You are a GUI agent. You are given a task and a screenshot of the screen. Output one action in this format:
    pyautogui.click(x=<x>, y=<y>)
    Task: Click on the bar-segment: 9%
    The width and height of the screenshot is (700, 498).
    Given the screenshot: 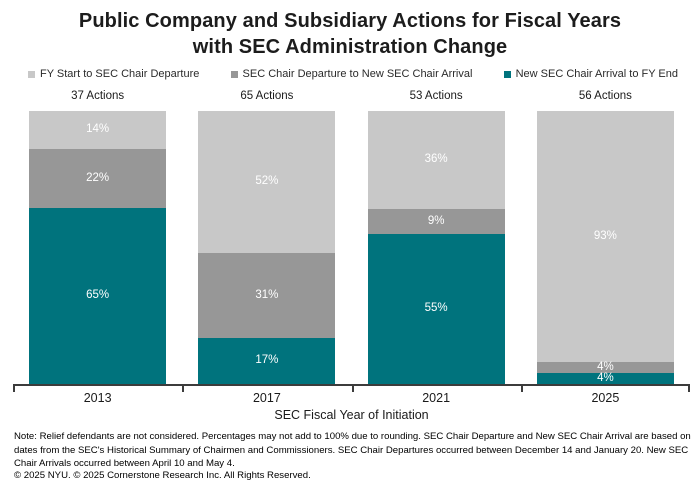 What is the action you would take?
    pyautogui.click(x=436, y=221)
    